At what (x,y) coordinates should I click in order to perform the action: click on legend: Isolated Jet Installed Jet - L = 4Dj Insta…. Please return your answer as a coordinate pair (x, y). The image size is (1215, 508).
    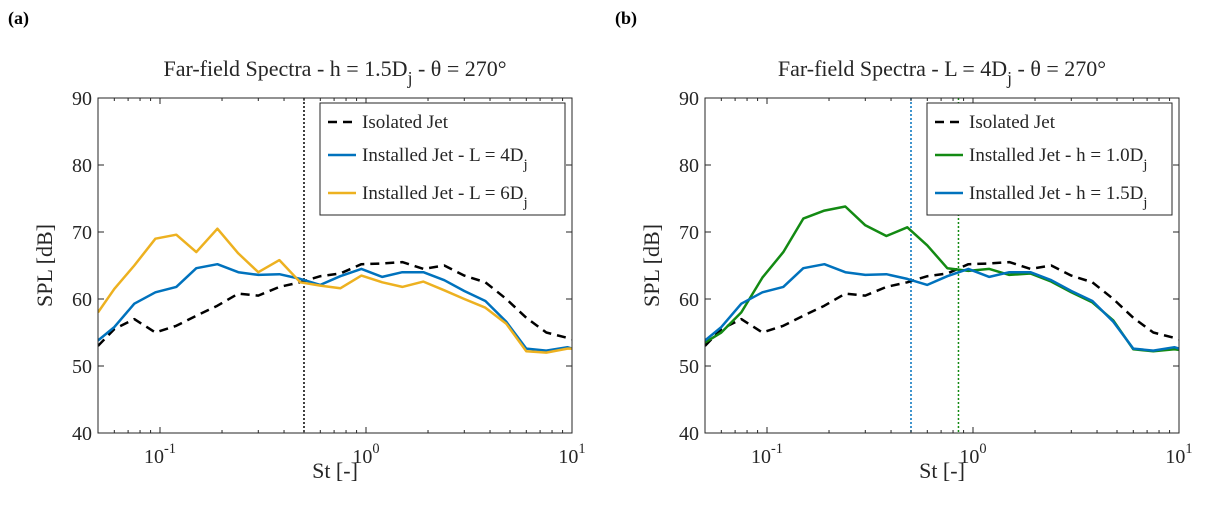
    Looking at the image, I should click on (442, 159).